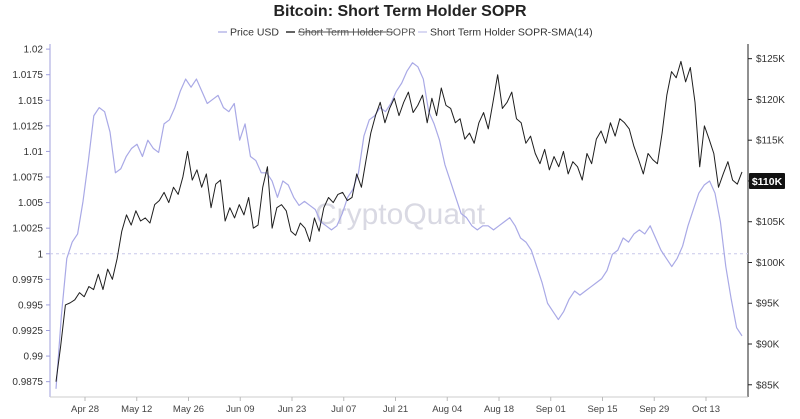 This screenshot has height=419, width=800. What do you see at coordinates (770, 100) in the screenshot?
I see `y-right-tick-label: $120K` at bounding box center [770, 100].